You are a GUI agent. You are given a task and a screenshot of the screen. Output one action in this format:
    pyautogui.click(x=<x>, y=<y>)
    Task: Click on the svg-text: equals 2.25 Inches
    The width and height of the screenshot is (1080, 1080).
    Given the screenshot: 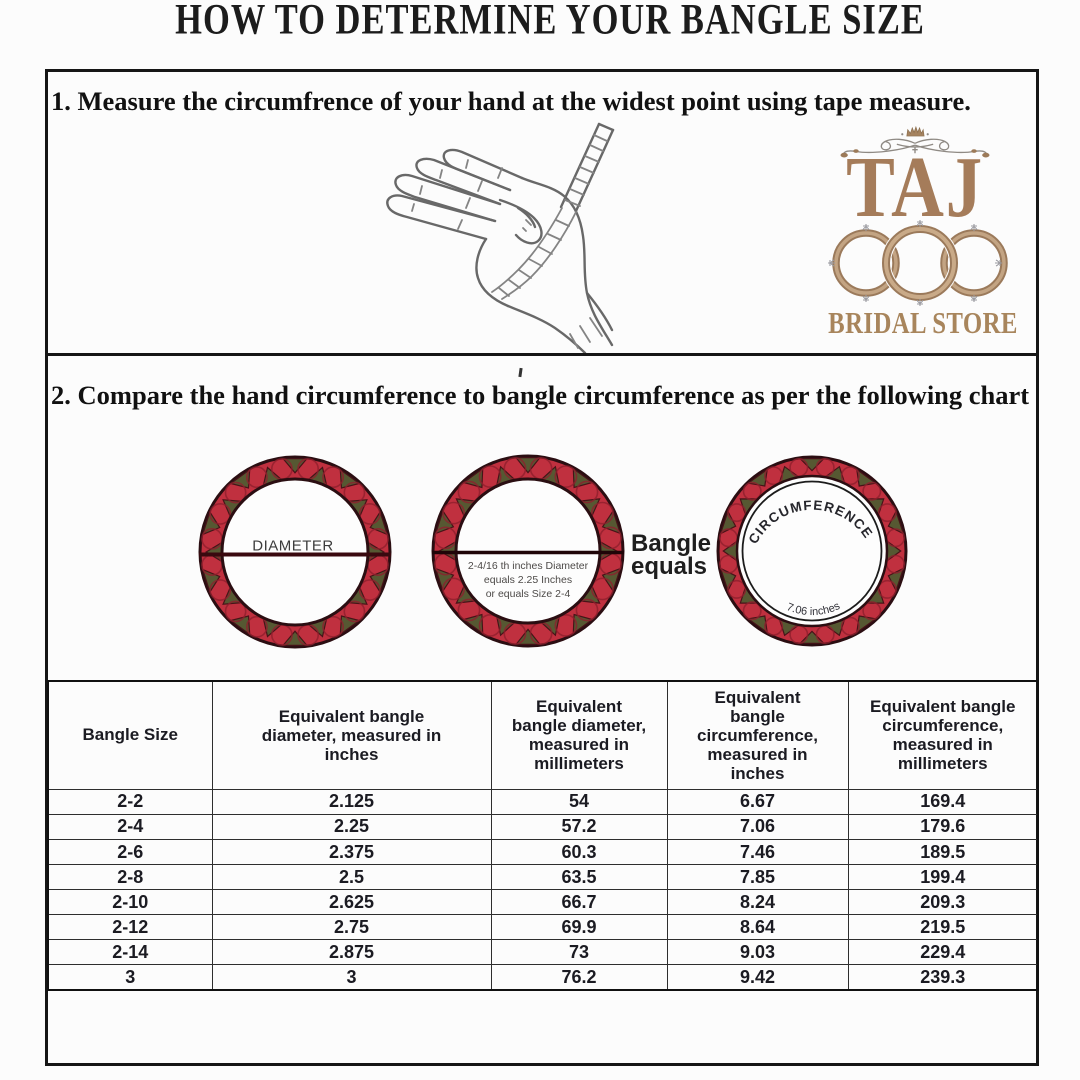 What is the action you would take?
    pyautogui.click(x=528, y=580)
    